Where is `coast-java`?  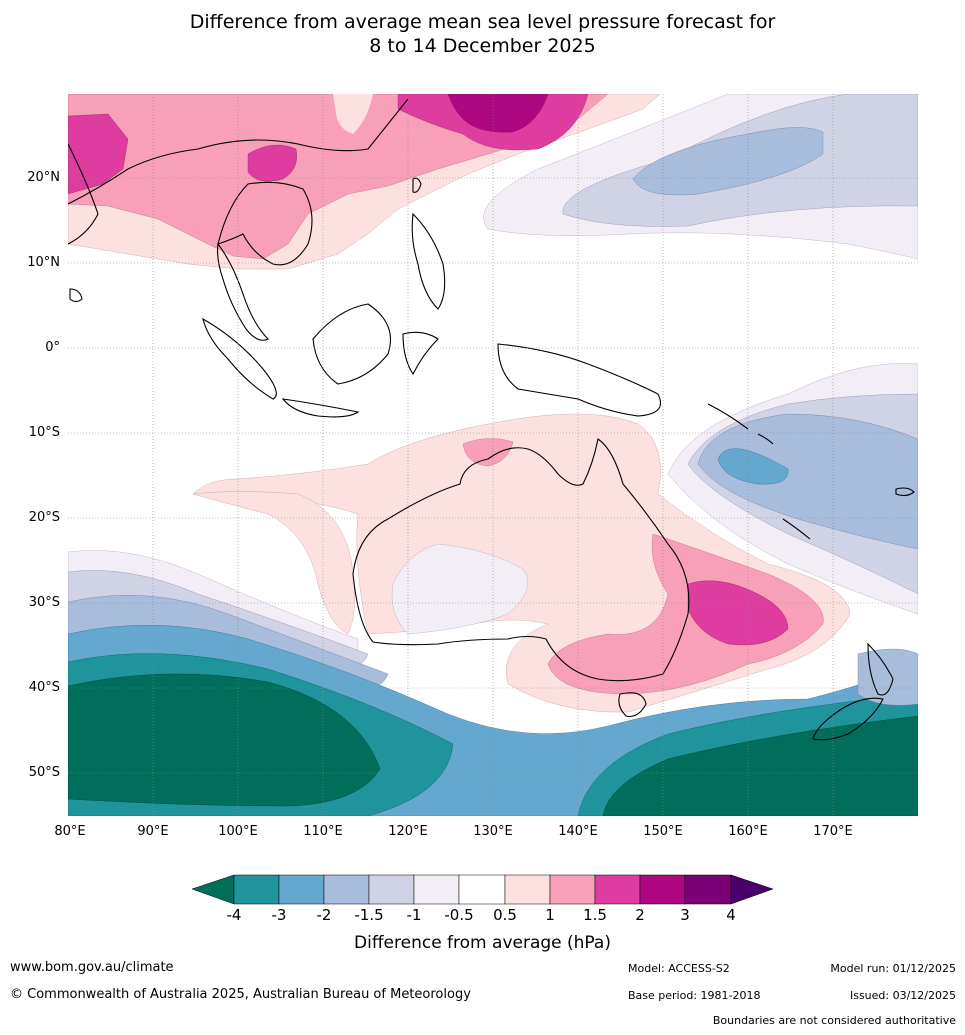
coast-java is located at coordinates (320, 408).